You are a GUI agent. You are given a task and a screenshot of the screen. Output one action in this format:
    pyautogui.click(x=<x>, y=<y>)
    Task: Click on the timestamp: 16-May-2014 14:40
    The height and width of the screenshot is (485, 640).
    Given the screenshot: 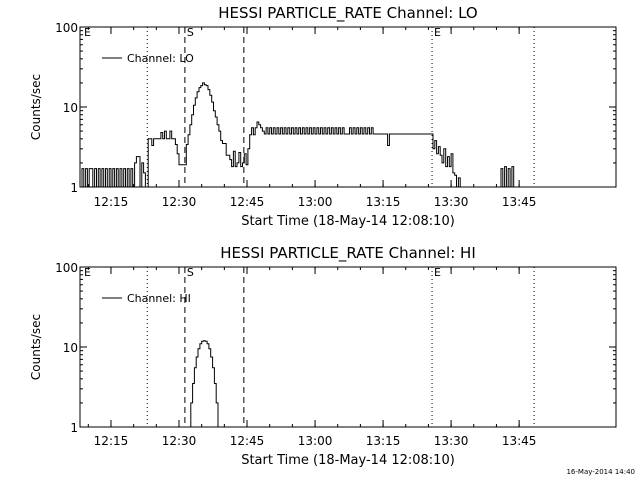 What is the action you would take?
    pyautogui.click(x=600, y=472)
    